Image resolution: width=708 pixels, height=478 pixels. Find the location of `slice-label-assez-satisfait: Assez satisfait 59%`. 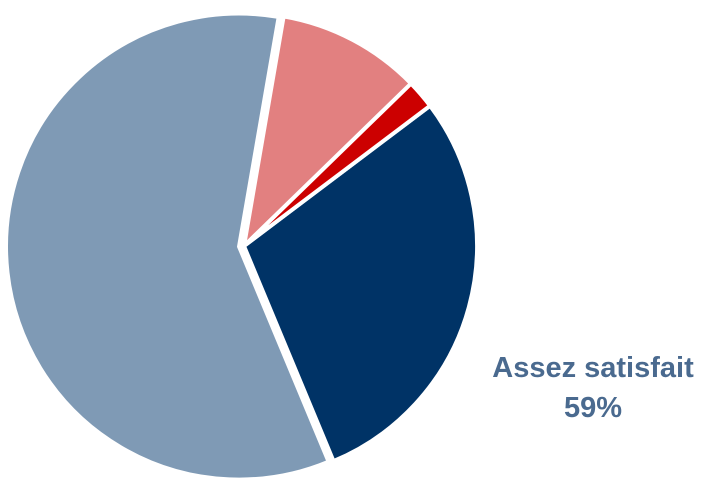

slice-label-assez-satisfait: Assez satisfait 59% is located at coordinates (593, 388).